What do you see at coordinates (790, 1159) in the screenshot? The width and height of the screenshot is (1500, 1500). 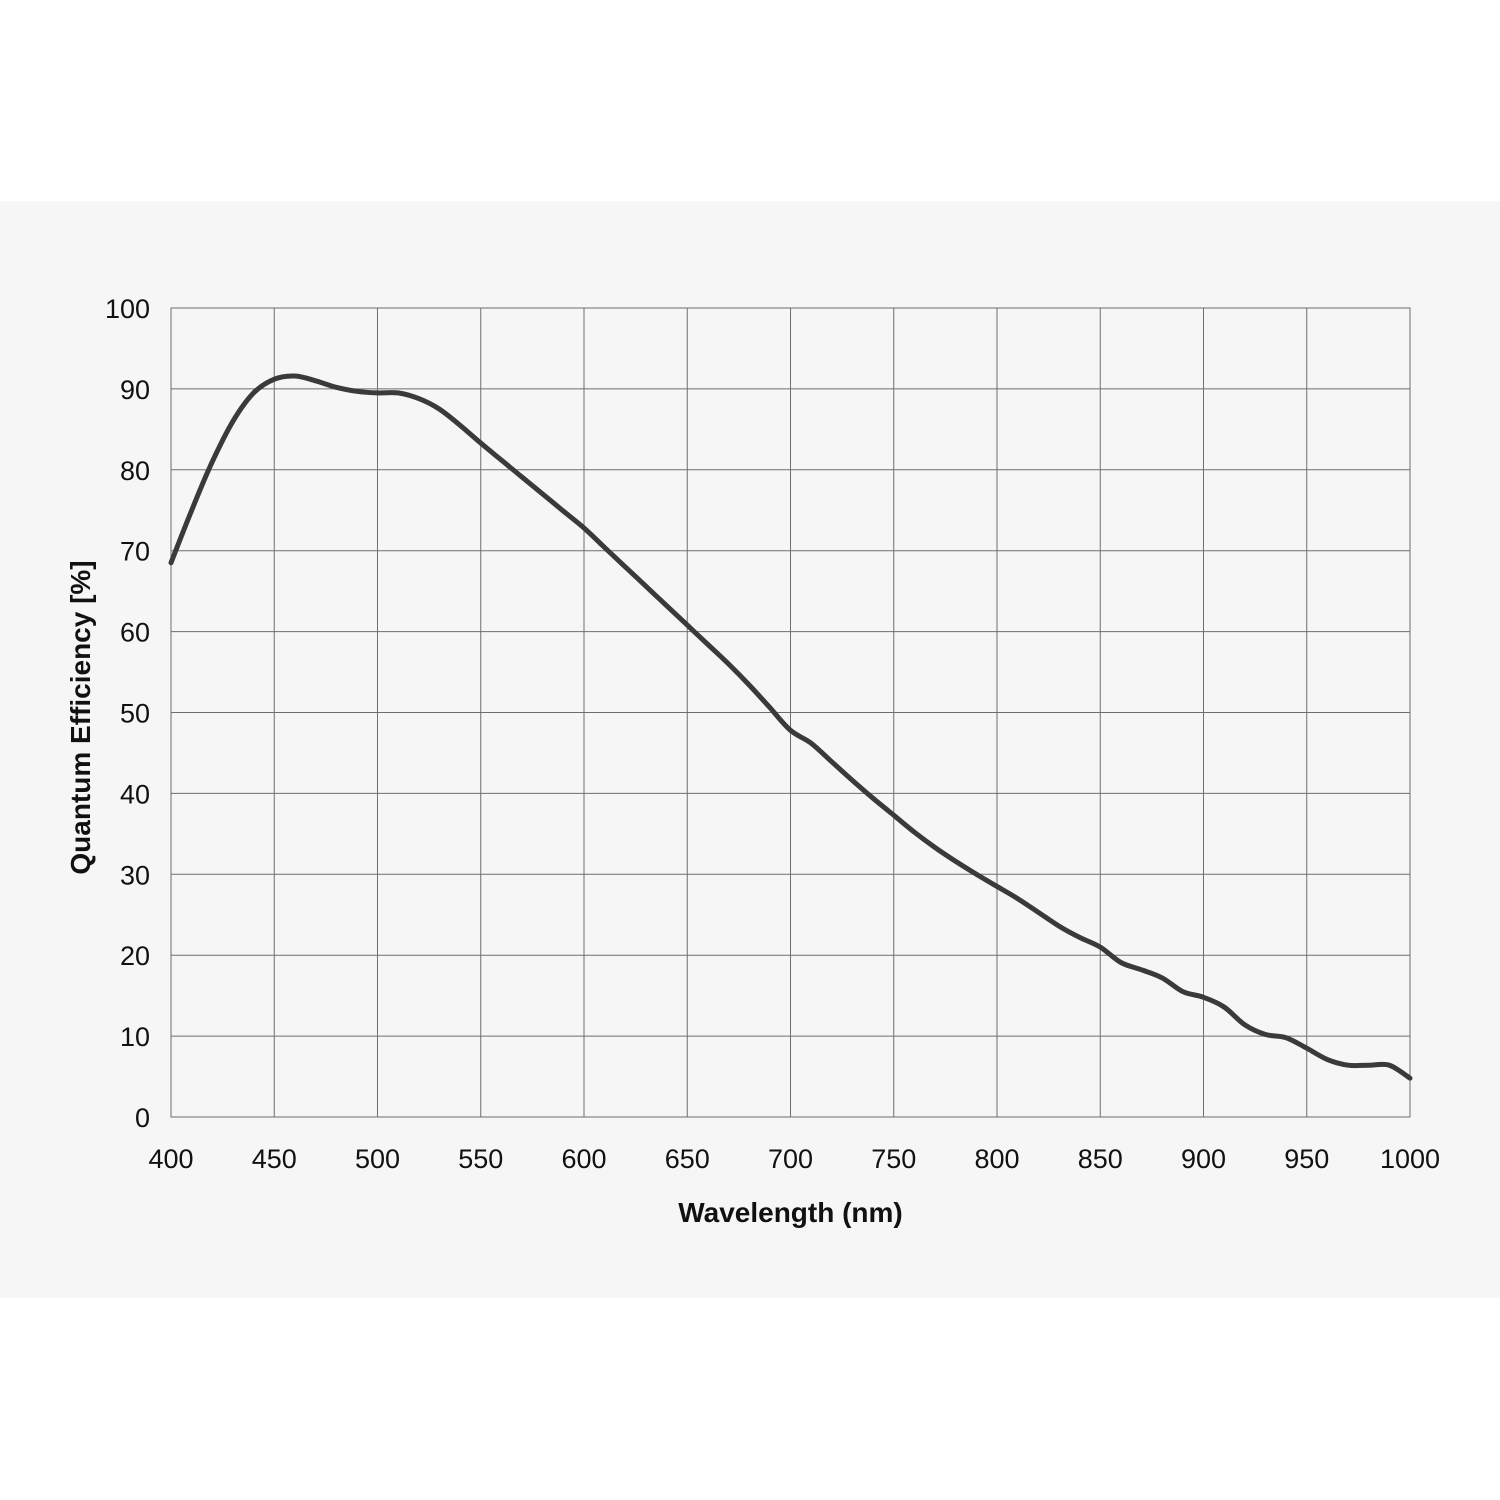 I see `x-tick-label: 700` at bounding box center [790, 1159].